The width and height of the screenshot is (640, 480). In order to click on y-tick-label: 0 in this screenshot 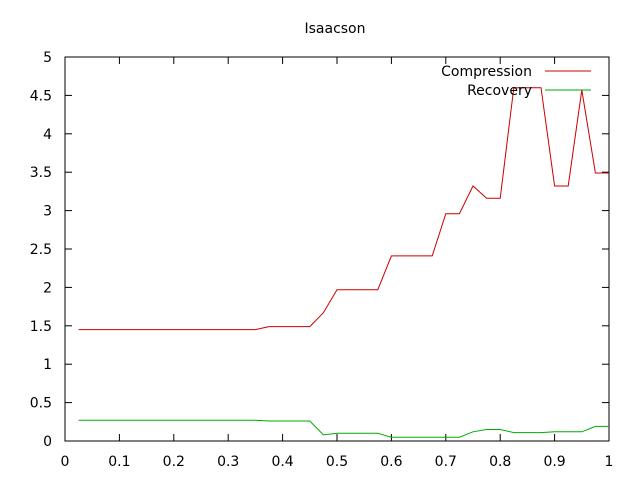, I will do `click(47, 442)`.